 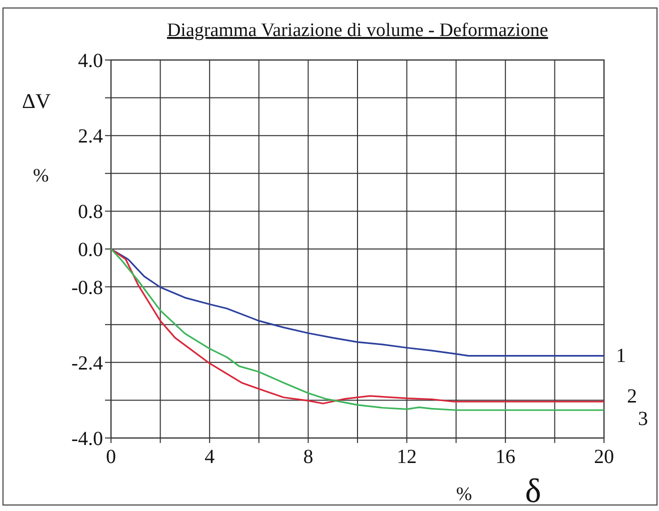 What do you see at coordinates (90, 137) in the screenshot?
I see `y-tick-label: 2.4` at bounding box center [90, 137].